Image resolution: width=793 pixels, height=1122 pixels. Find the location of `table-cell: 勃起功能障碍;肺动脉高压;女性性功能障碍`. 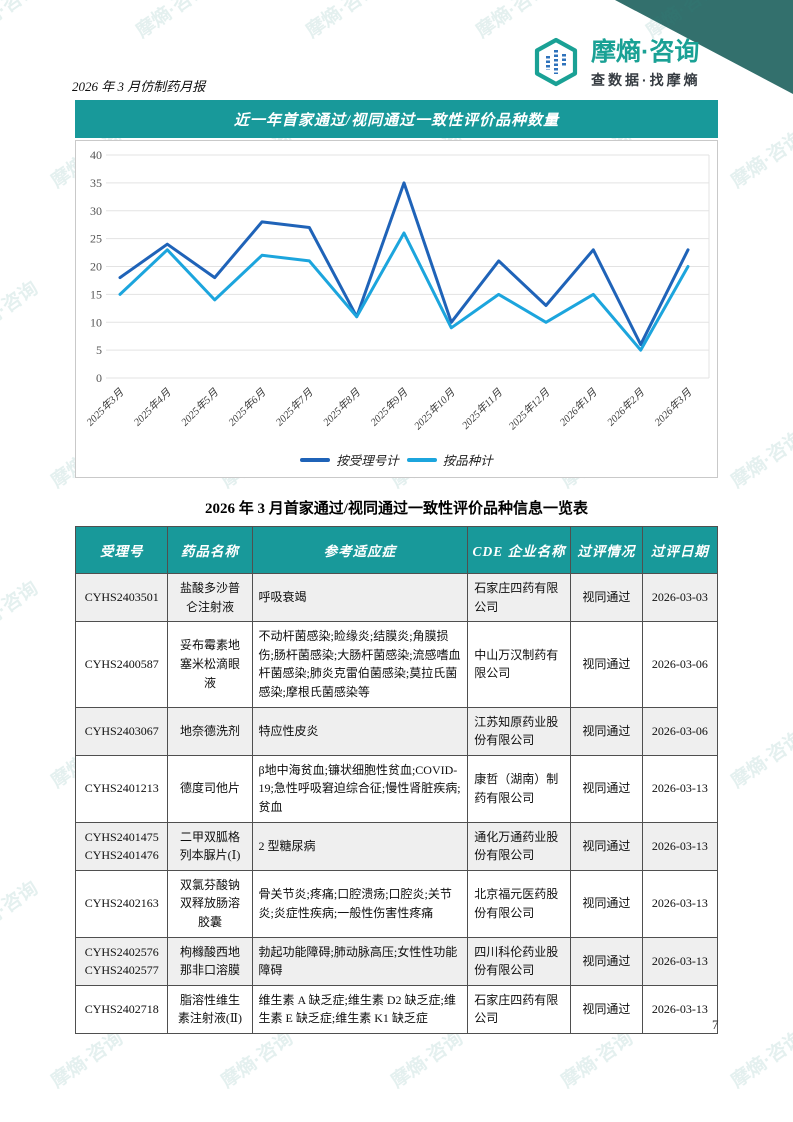

table-cell: 勃起功能障碍;肺动脉高压;女性性功能障碍 is located at coordinates (360, 961).